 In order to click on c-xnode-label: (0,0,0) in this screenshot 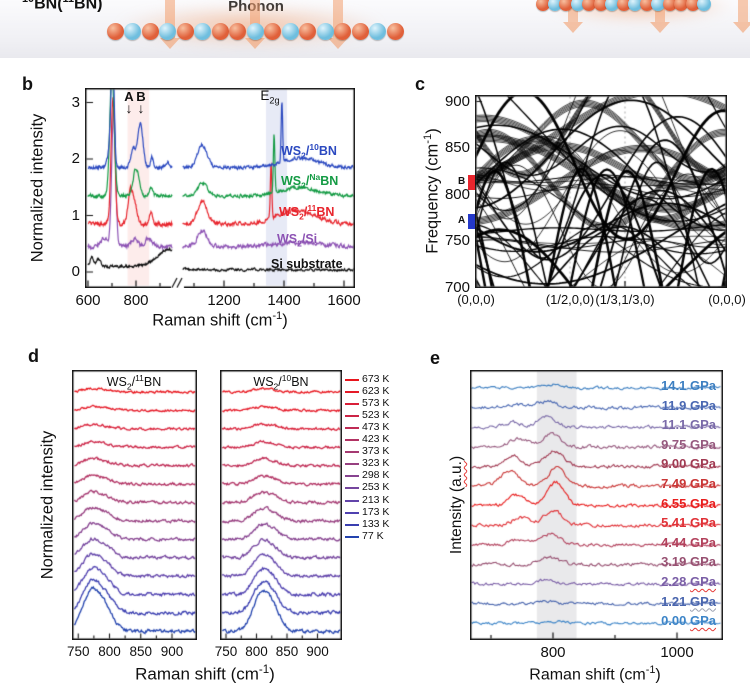, I will do `click(476, 299)`.